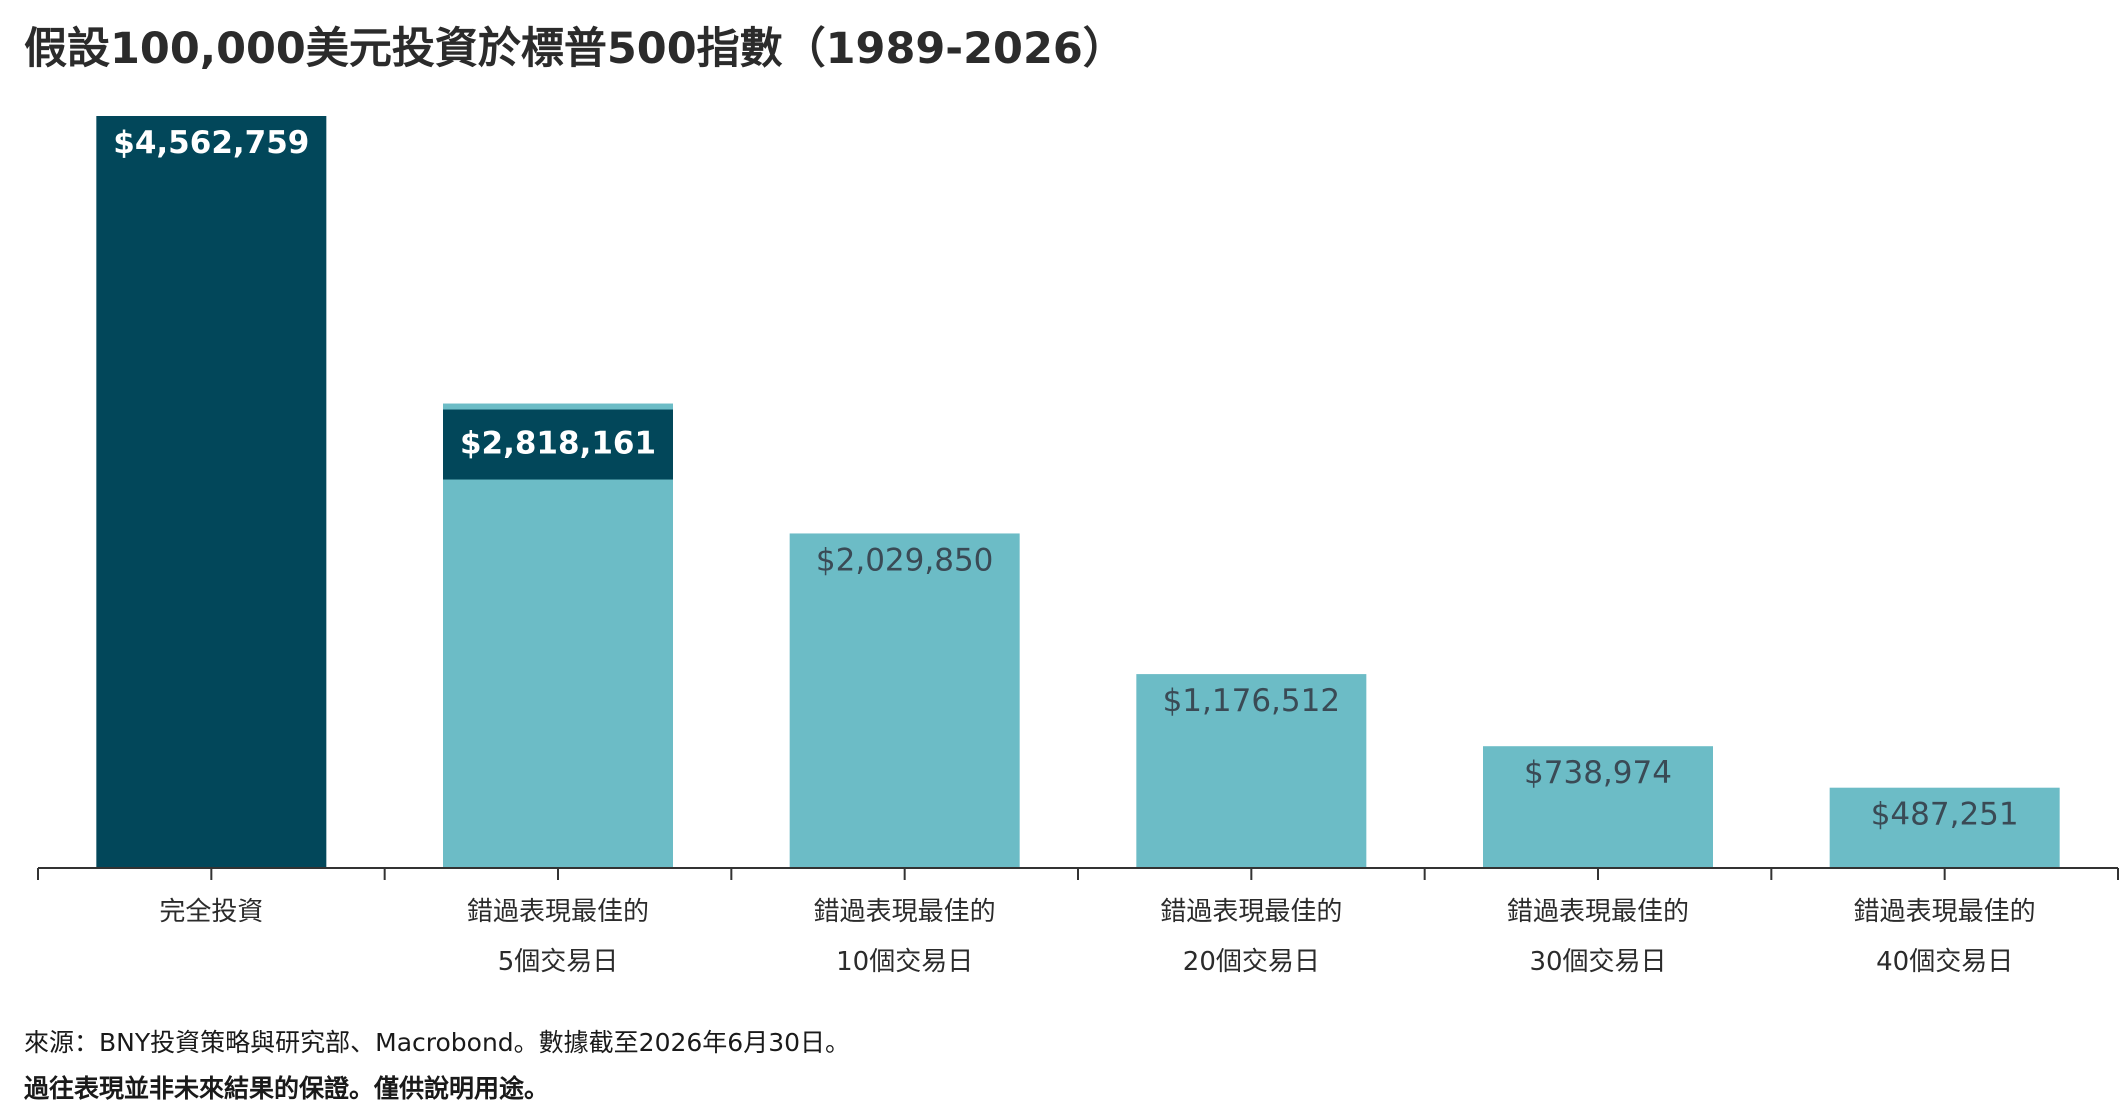 The width and height of the screenshot is (2124, 1114). Describe the element at coordinates (905, 560) in the screenshot. I see `data-label-3: $2,029,850` at that location.